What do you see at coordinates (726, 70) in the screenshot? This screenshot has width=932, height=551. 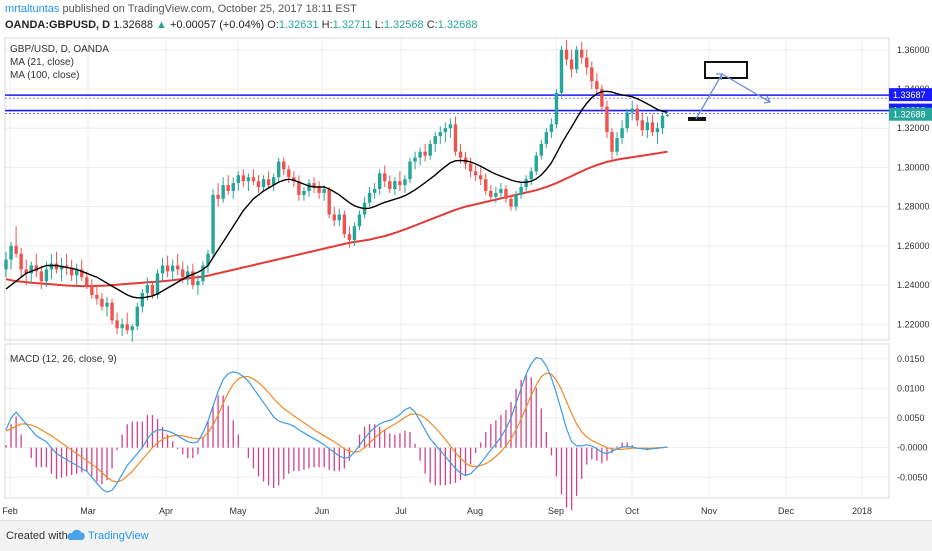 I see `target-box-drawing` at bounding box center [726, 70].